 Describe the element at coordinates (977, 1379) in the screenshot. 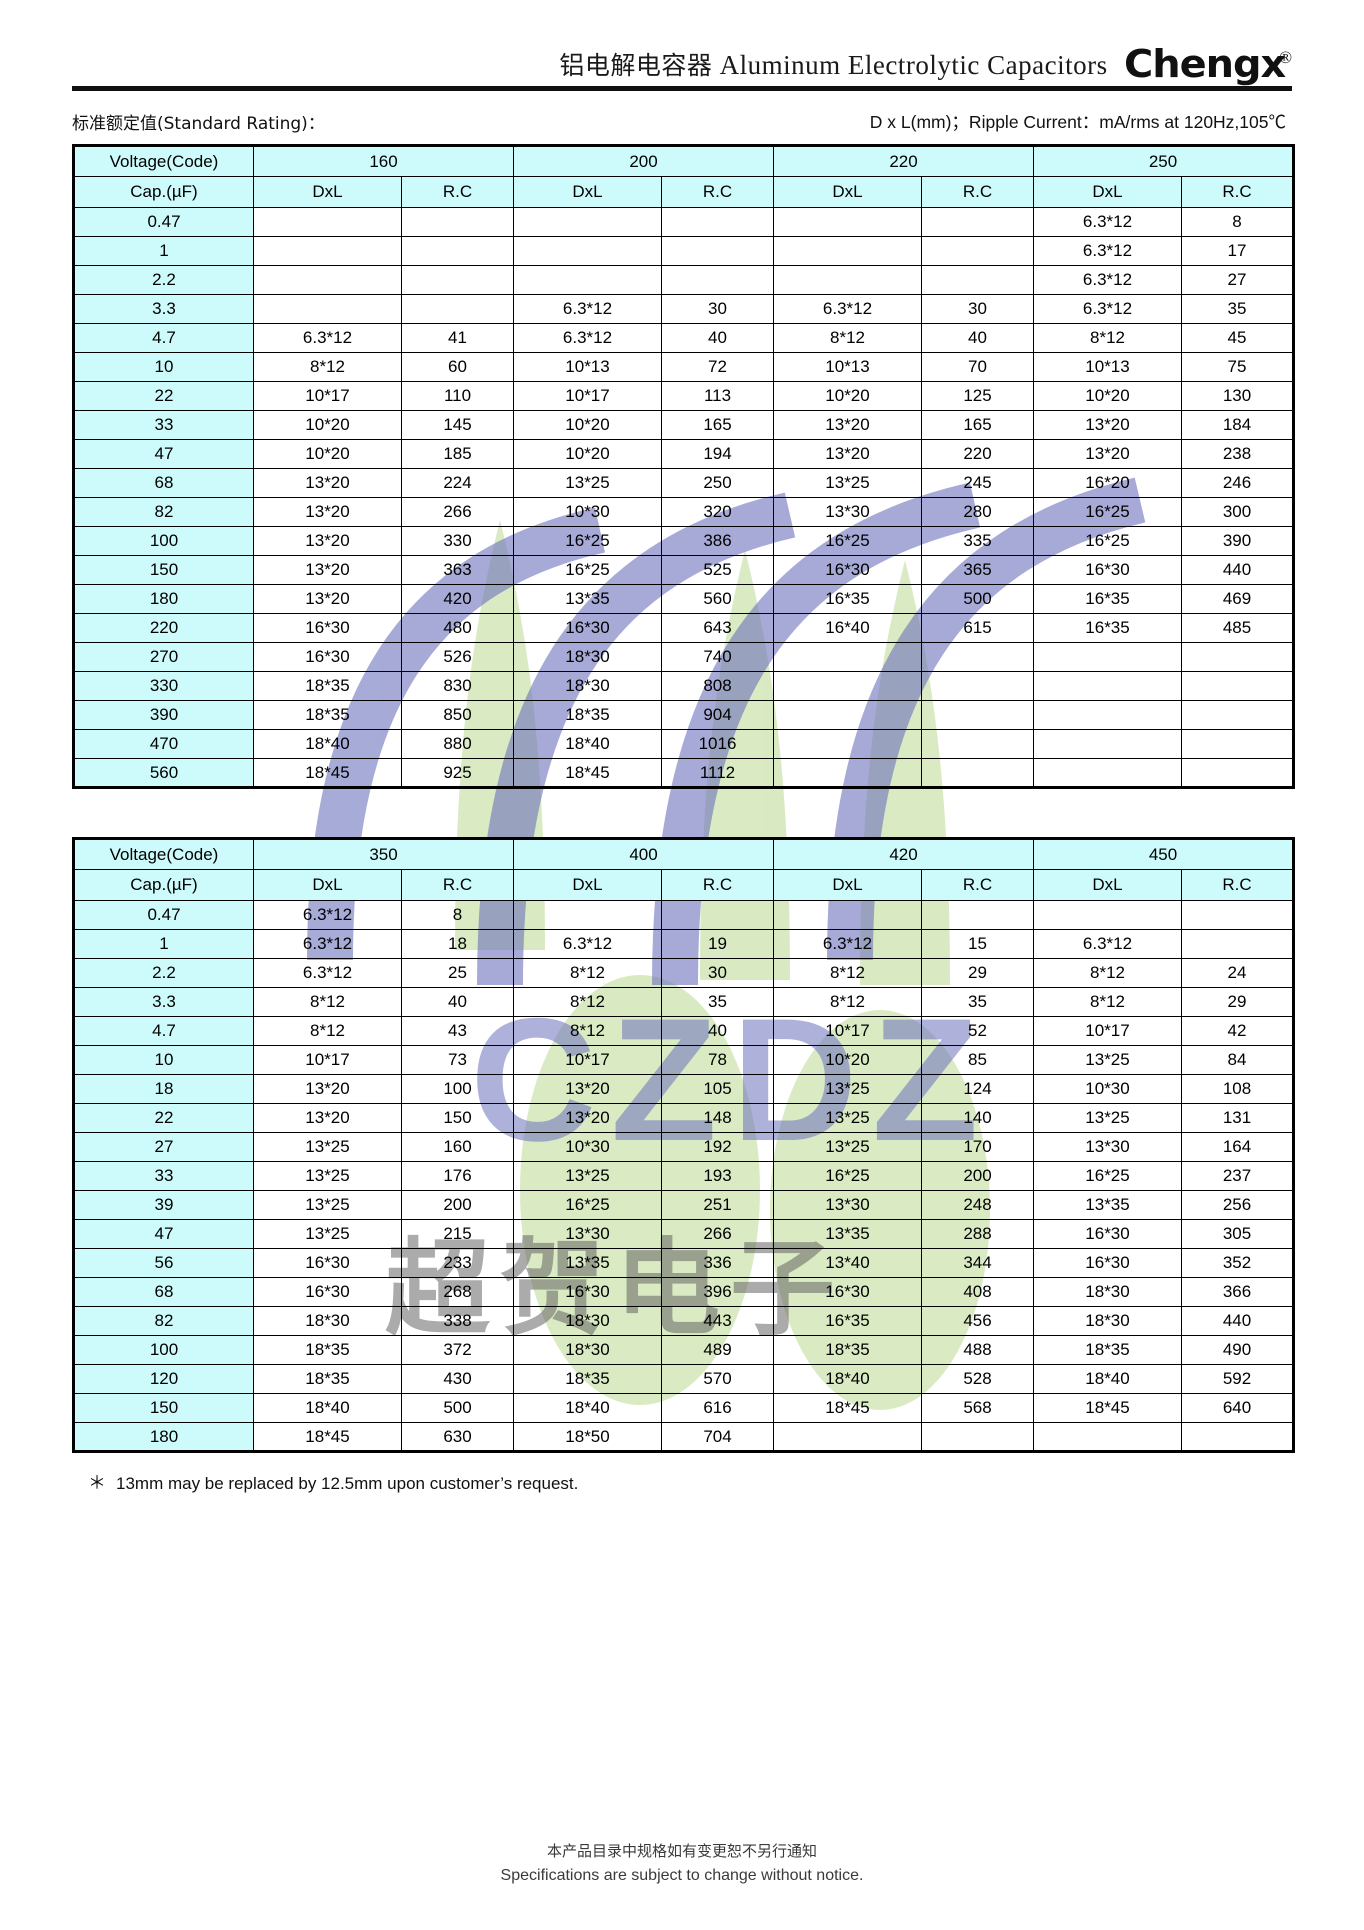

I see `cell-ripple-current: 528` at that location.